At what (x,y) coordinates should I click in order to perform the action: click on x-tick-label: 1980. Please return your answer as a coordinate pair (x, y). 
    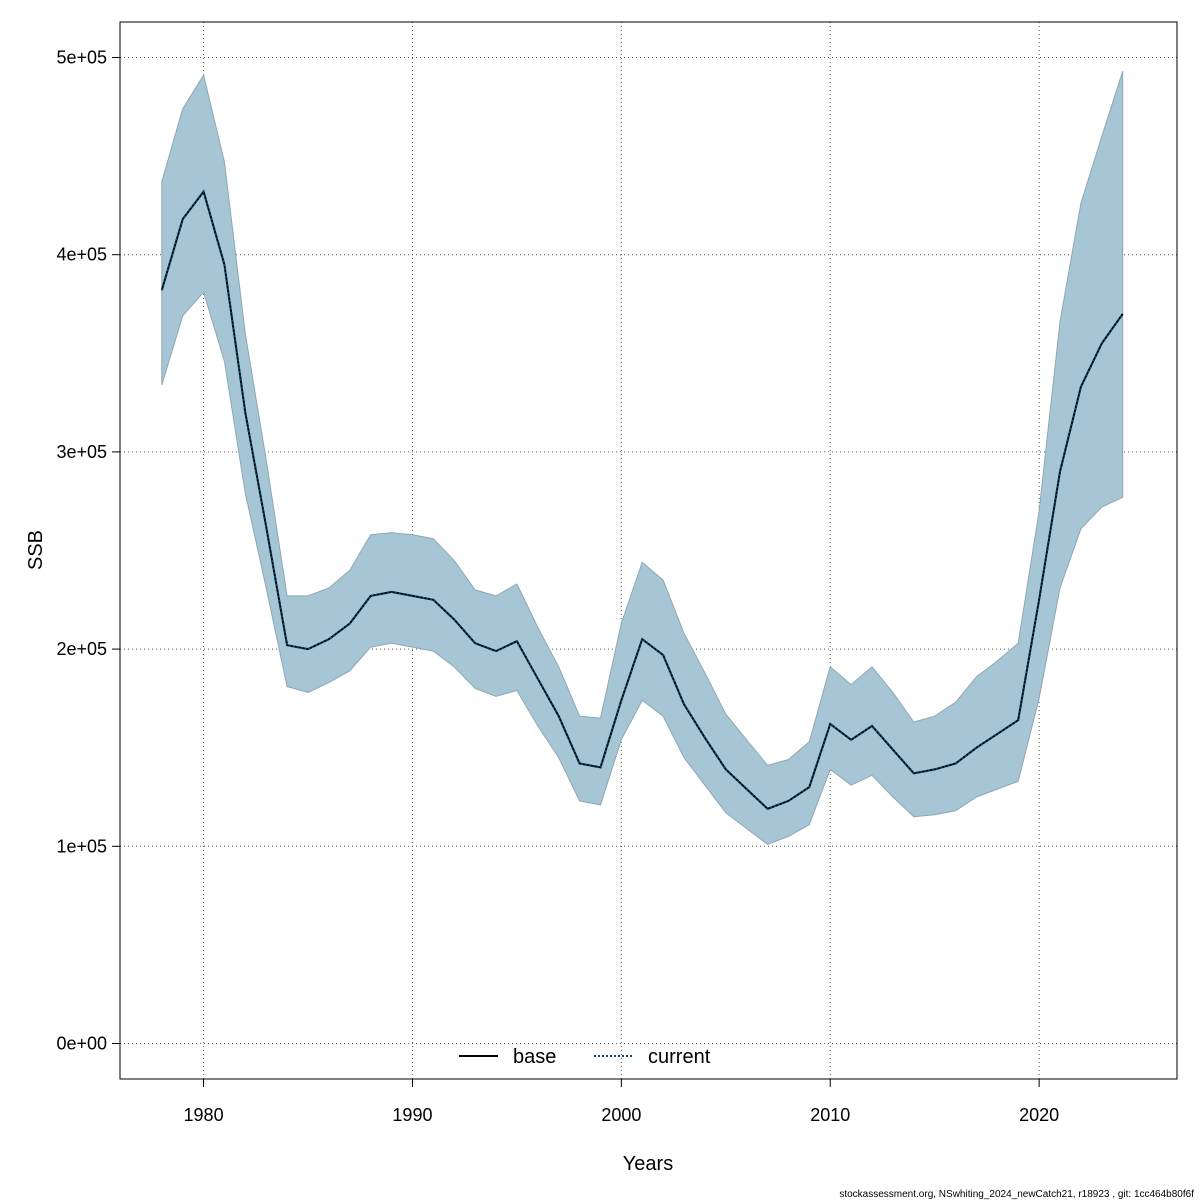
    Looking at the image, I should click on (204, 1115).